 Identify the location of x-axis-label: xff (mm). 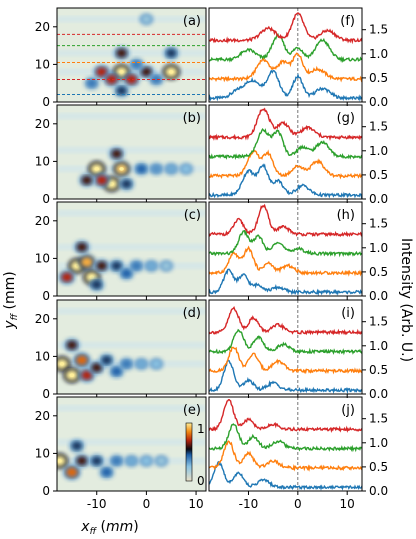
(109, 528).